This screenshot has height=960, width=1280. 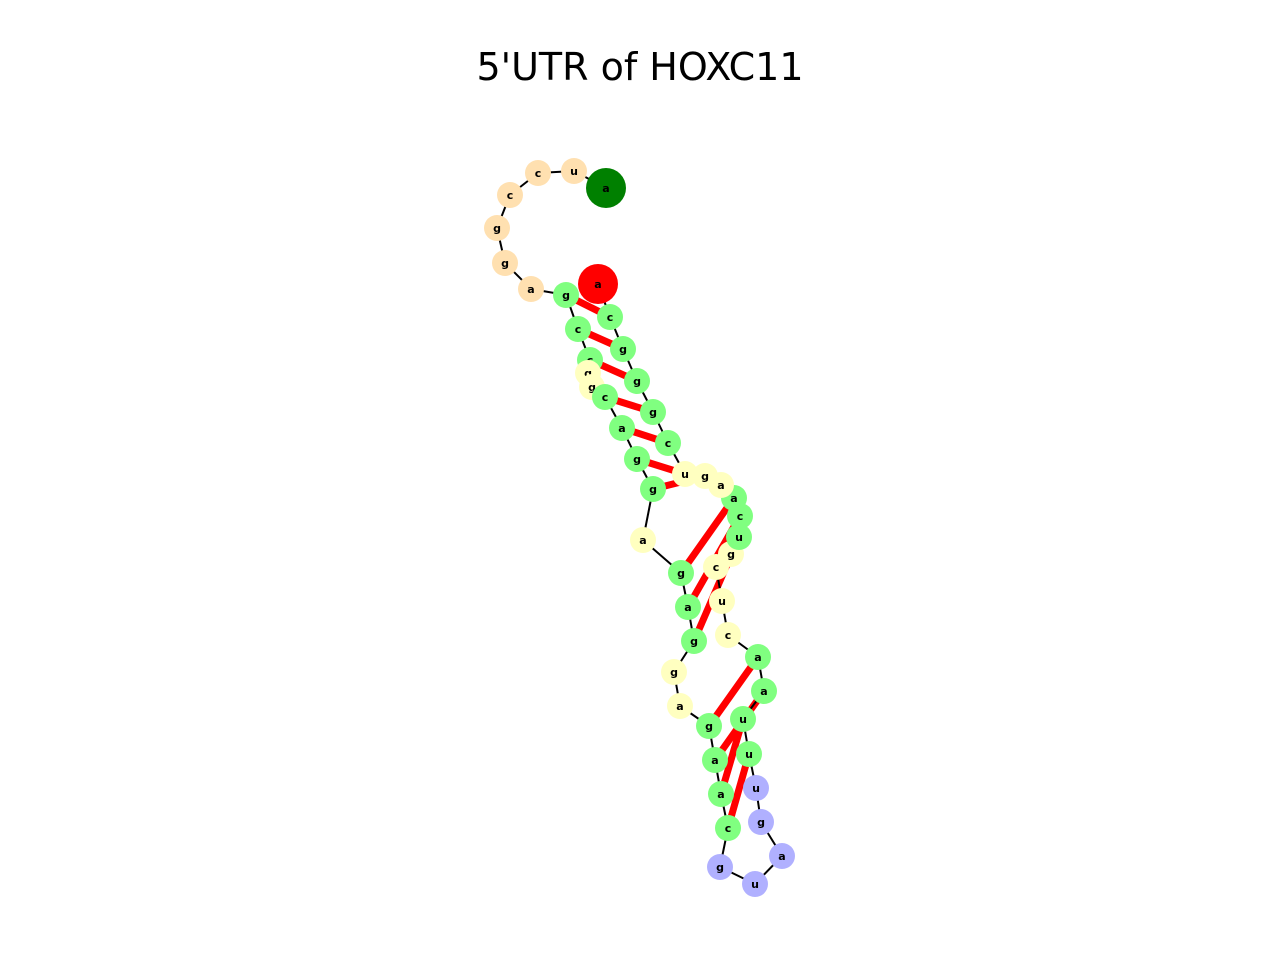 I want to click on nucleotide-loop: a, so click(x=643, y=540).